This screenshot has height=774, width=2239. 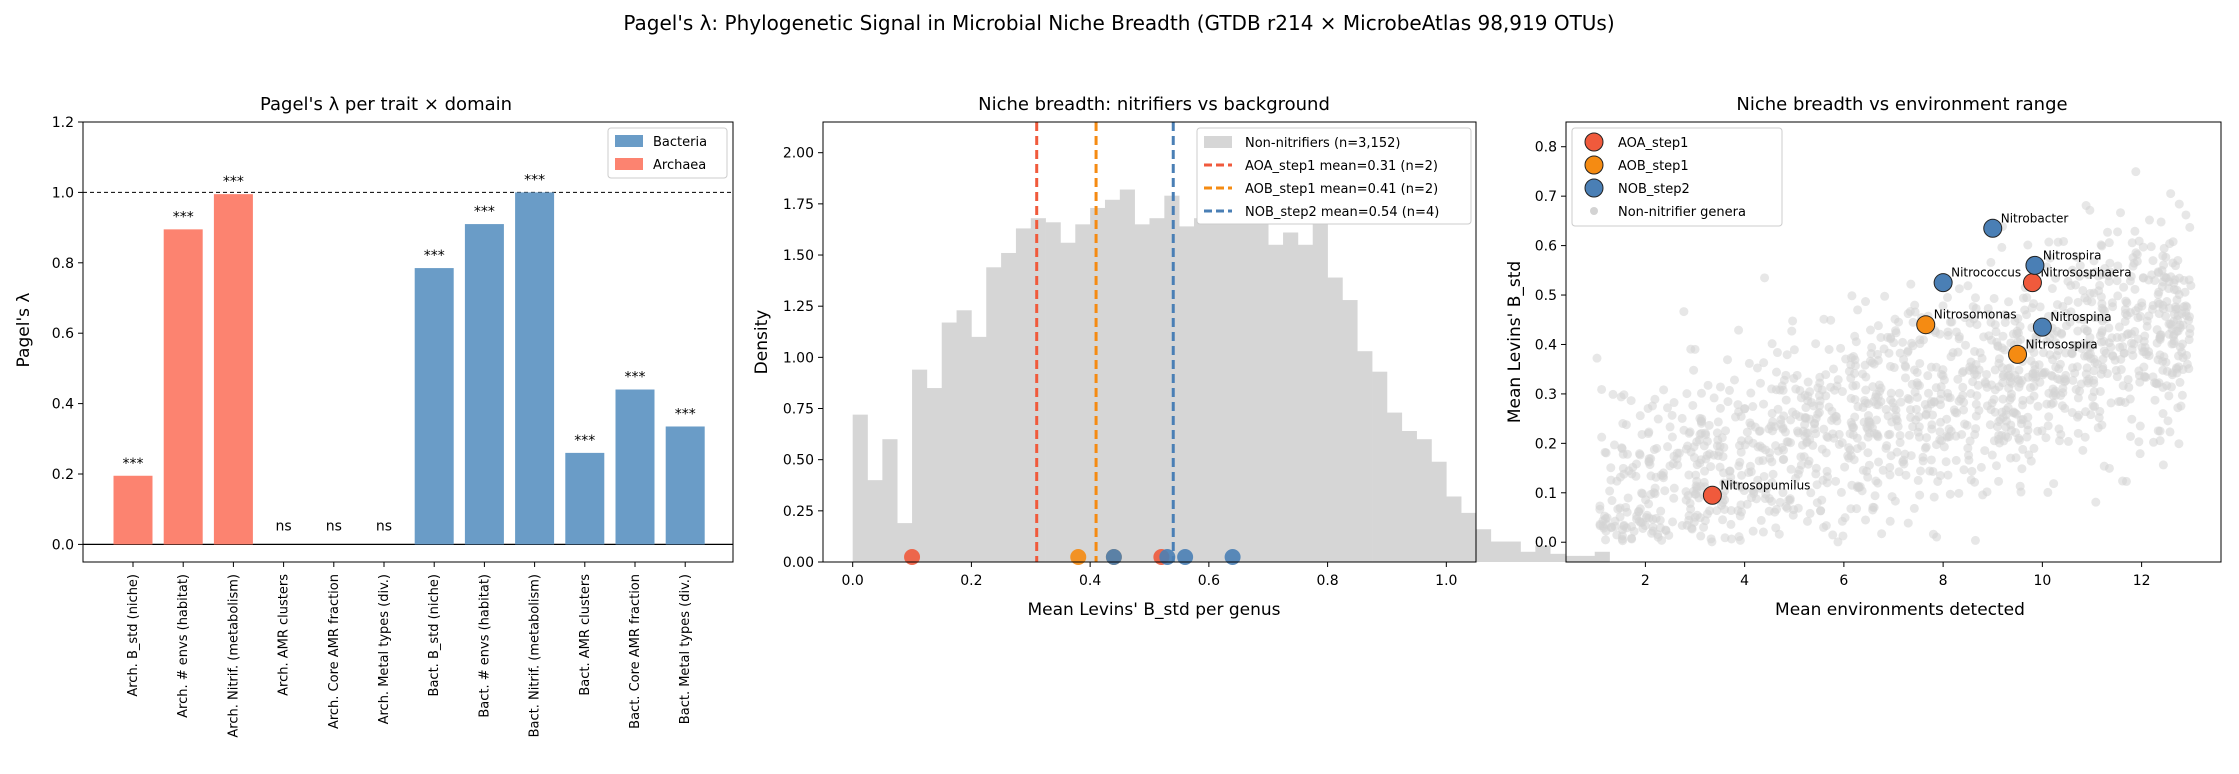 What do you see at coordinates (284, 526) in the screenshot?
I see `chart1-significance-label: ns` at bounding box center [284, 526].